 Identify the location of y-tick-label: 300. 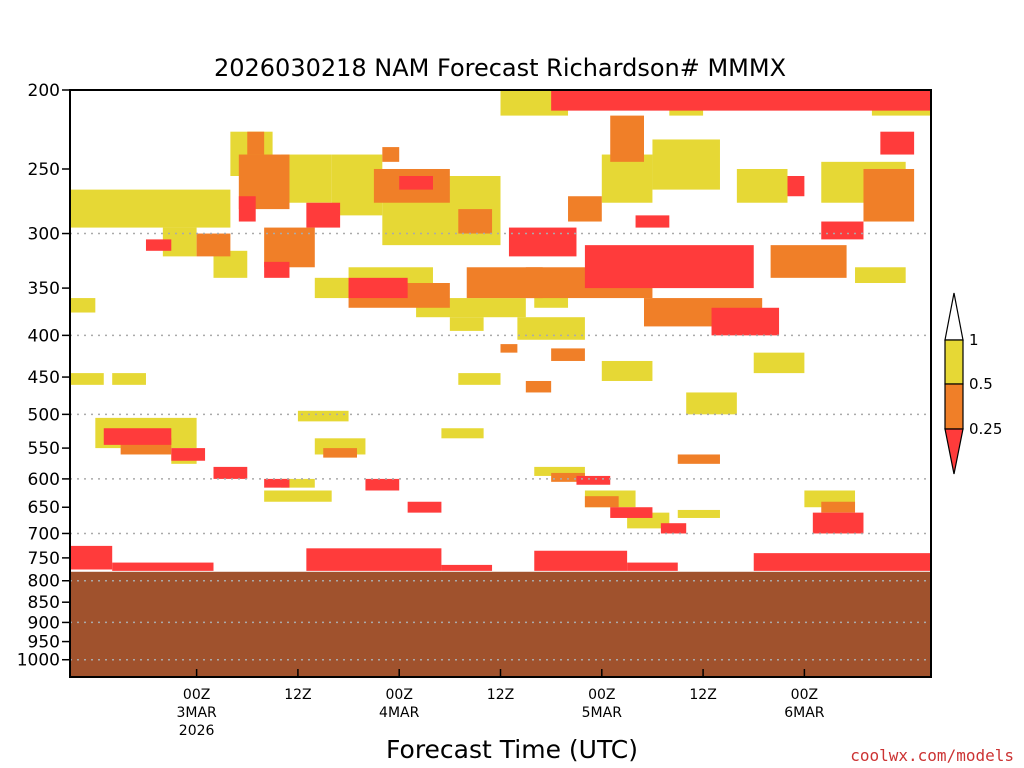
(44, 235).